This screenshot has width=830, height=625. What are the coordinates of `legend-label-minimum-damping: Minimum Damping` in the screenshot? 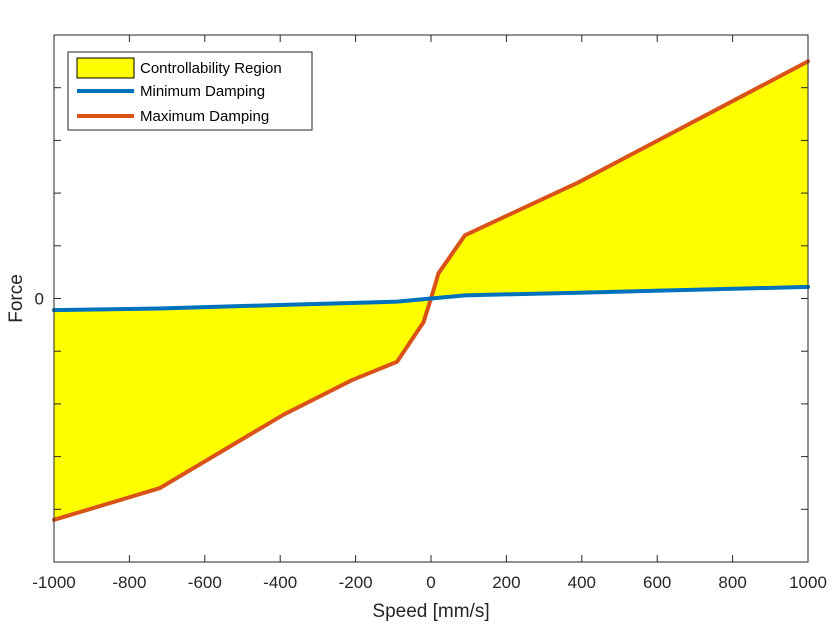 It's located at (202, 91).